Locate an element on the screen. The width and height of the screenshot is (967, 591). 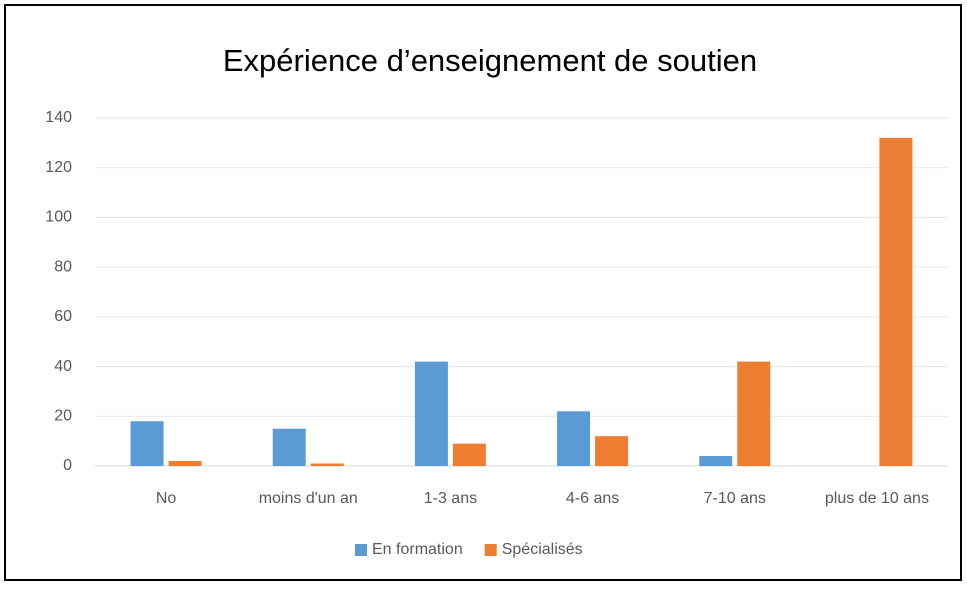
chart-title: Expérience d’enseignement de soutien is located at coordinates (490, 60).